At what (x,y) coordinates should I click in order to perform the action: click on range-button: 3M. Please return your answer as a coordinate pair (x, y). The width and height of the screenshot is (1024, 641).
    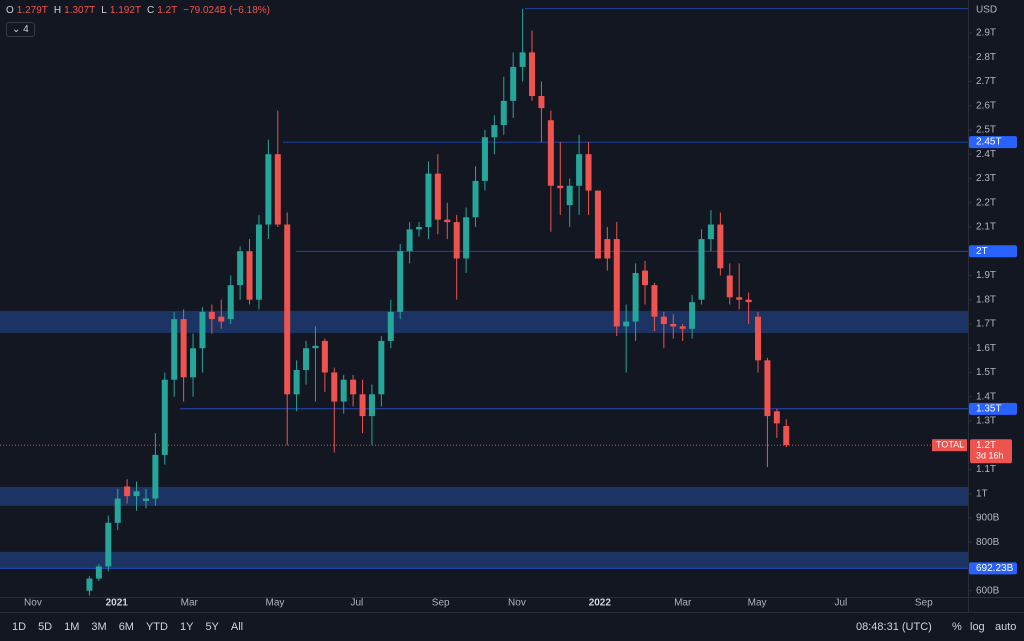
    Looking at the image, I should click on (99, 627).